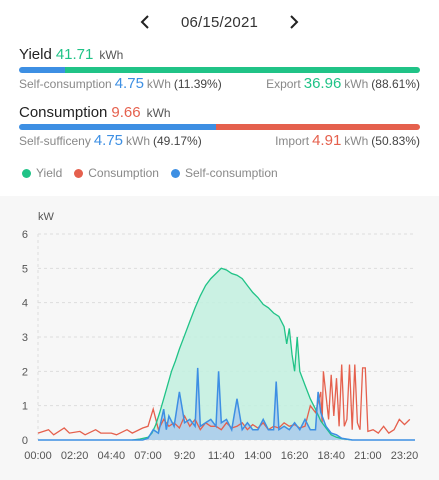 The width and height of the screenshot is (439, 480). I want to click on y-tick-label: 6, so click(25, 235).